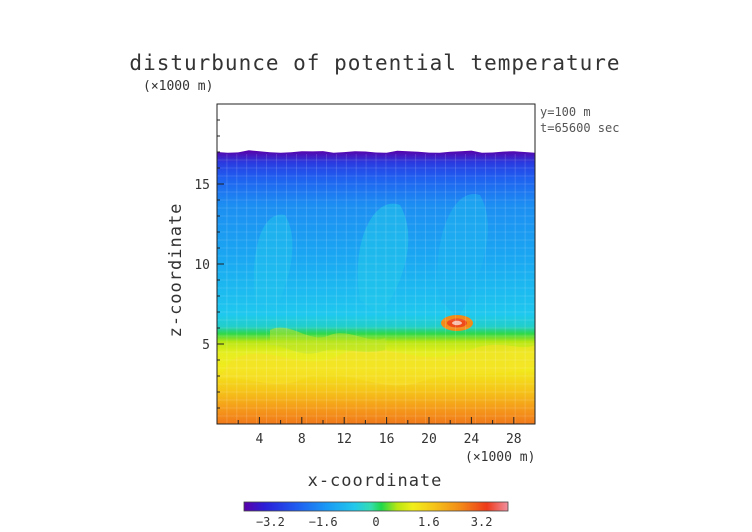 The height and width of the screenshot is (532, 752). Describe the element at coordinates (375, 481) in the screenshot. I see `x-axis-label: x-coordinate` at that location.